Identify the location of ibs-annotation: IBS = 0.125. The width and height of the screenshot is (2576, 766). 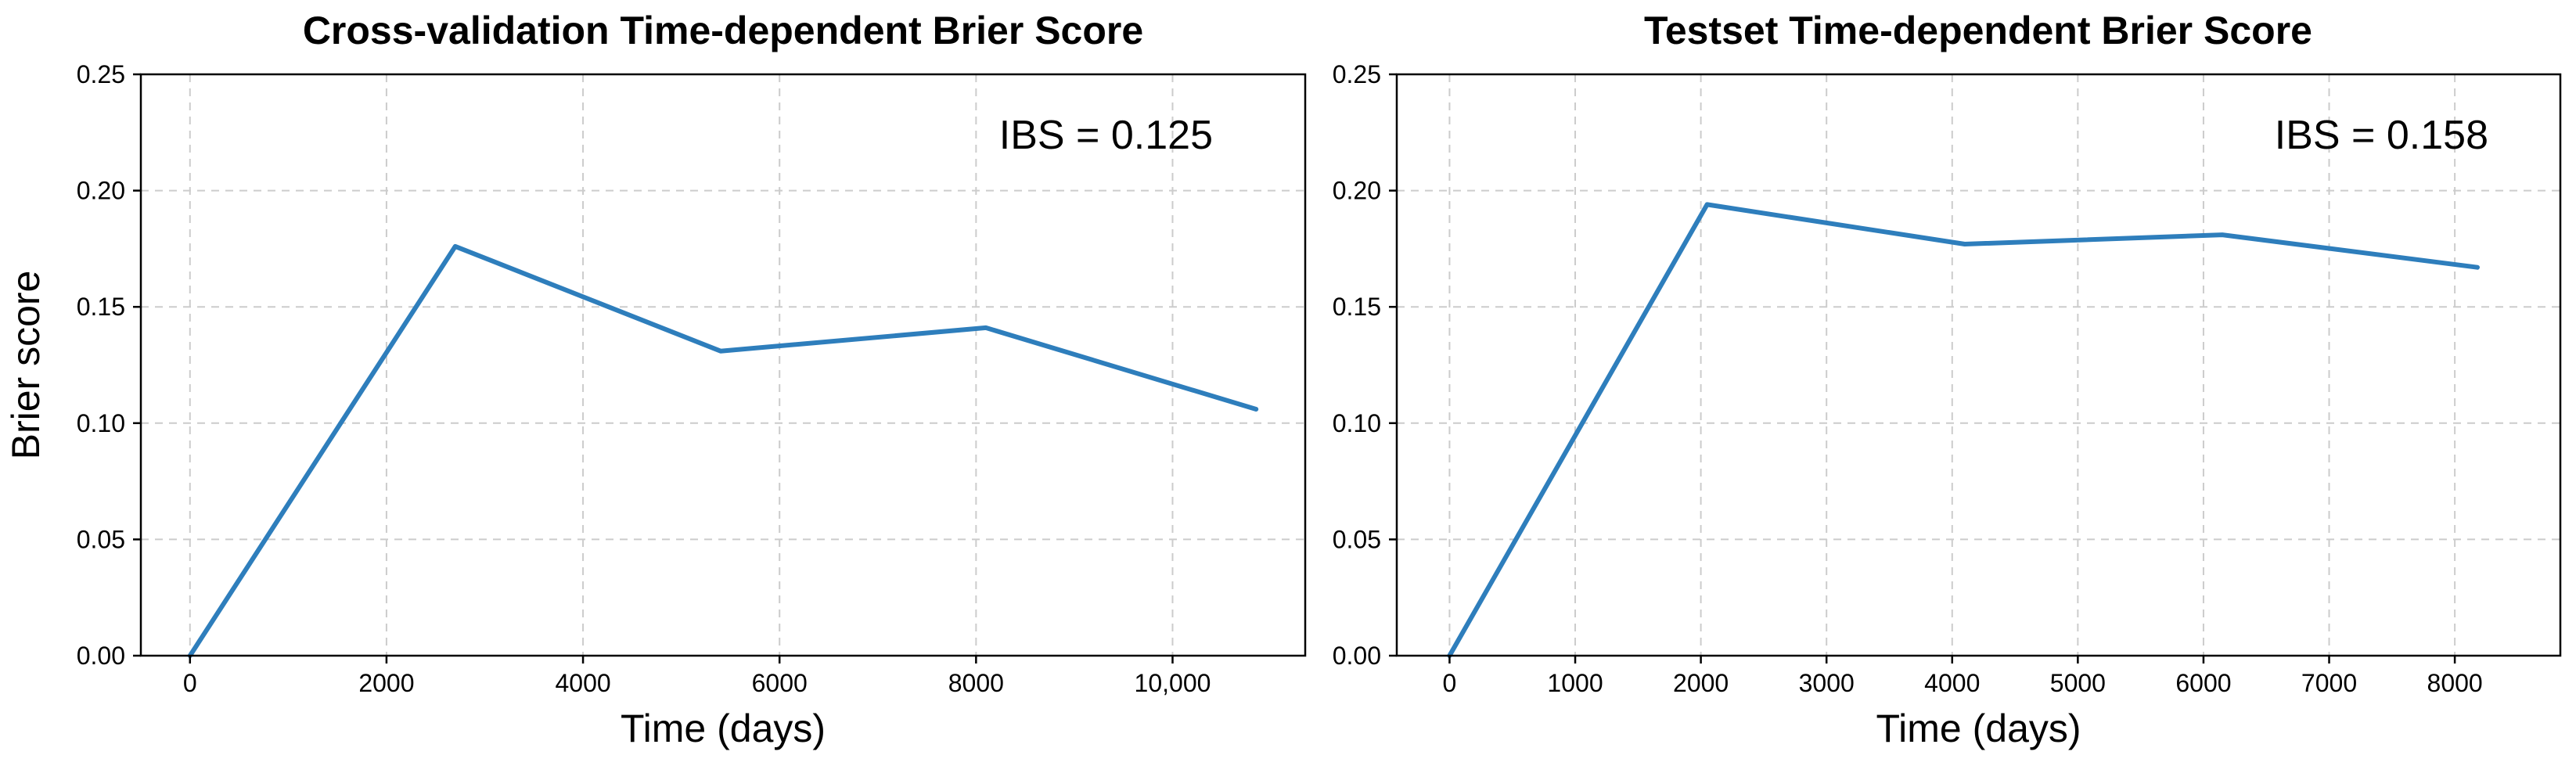
(1106, 135).